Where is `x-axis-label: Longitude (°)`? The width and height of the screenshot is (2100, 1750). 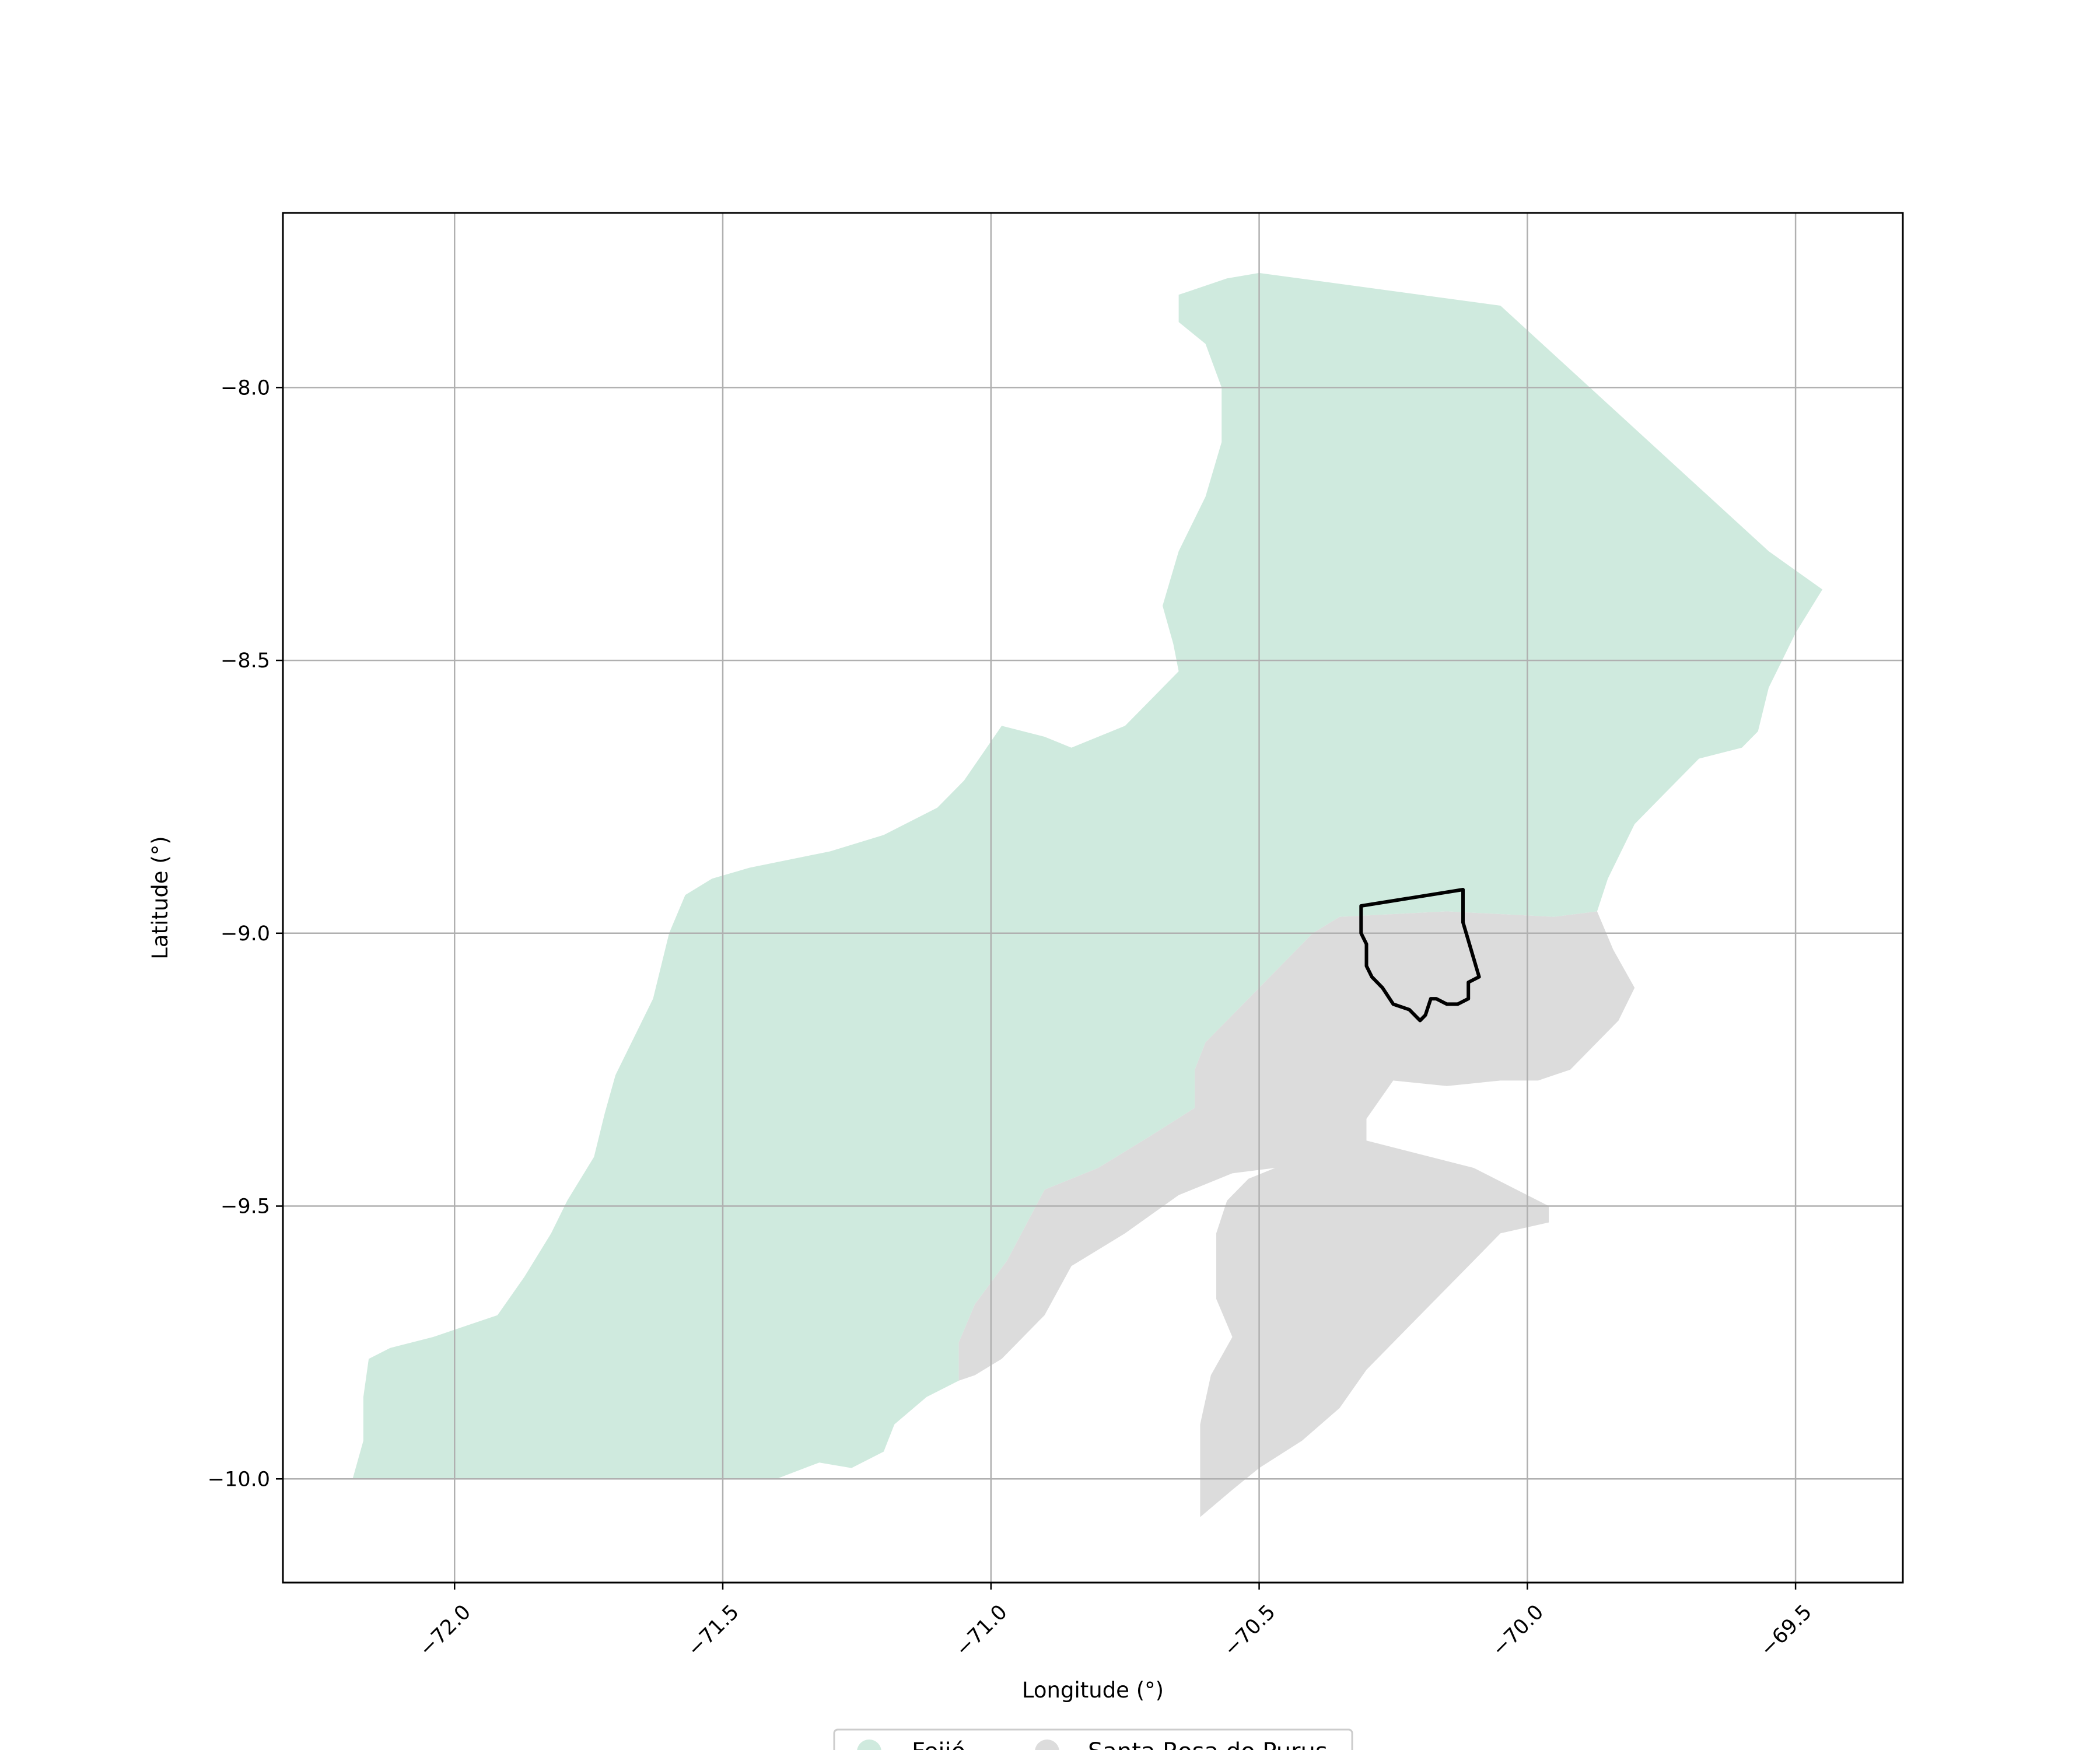 x-axis-label: Longitude (°) is located at coordinates (1093, 1690).